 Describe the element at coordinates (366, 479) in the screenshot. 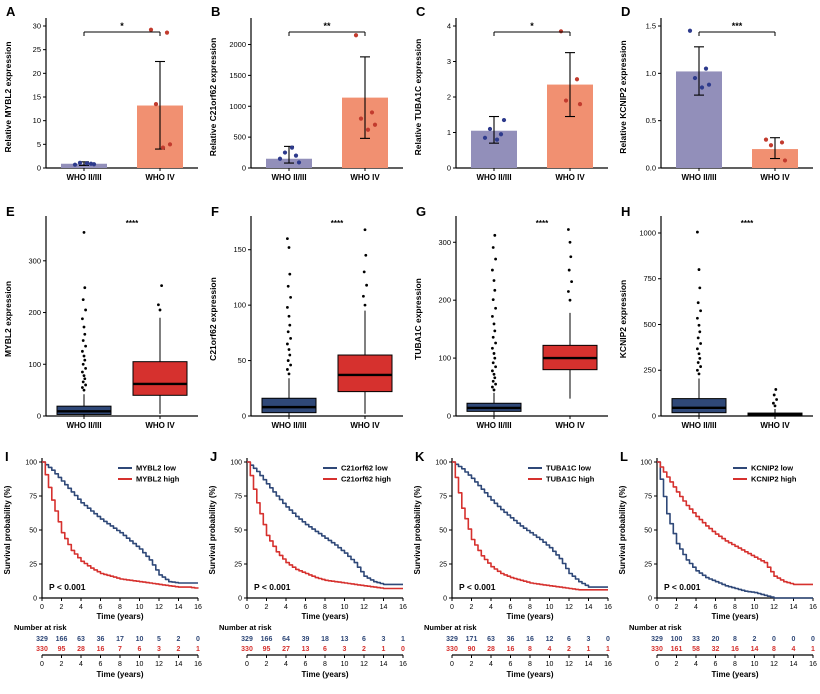

I see `svg-text: C21orf62 high` at that location.